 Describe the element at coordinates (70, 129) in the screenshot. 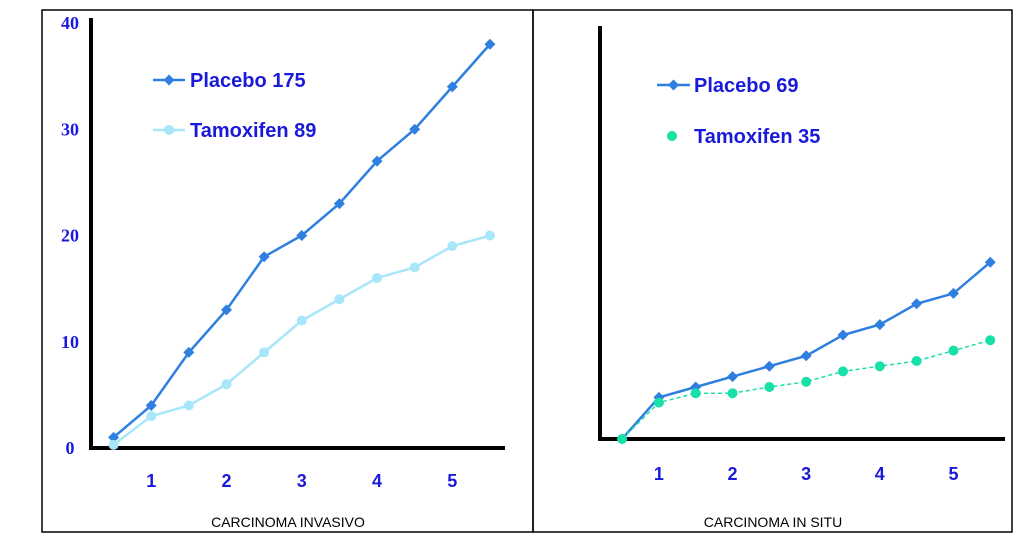

I see `y-tick-label: 30` at that location.